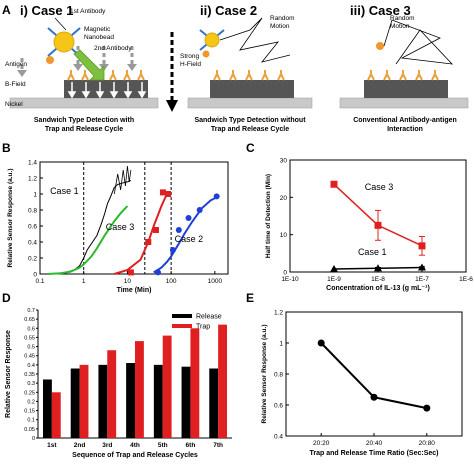  I want to click on chart-d-ytick-label: 0.65, so click(29, 320).